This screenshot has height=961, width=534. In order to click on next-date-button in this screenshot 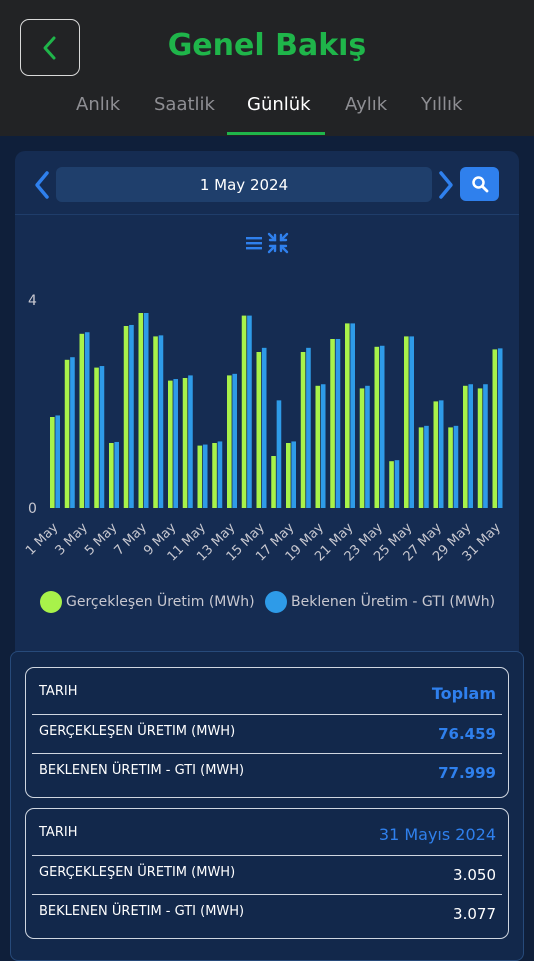, I will do `click(446, 185)`.